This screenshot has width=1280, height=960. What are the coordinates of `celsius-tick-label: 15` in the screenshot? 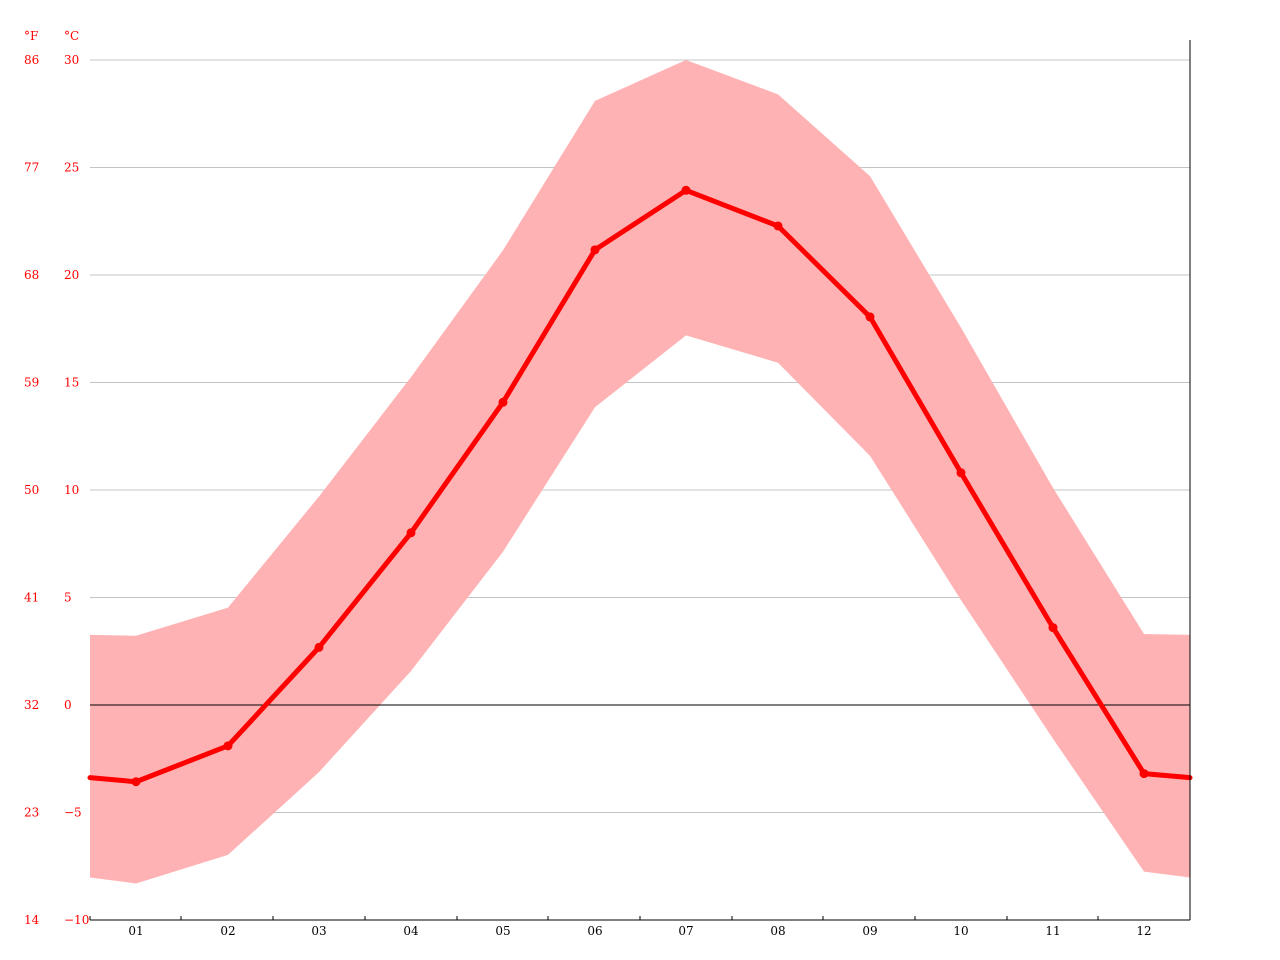 It's located at (71, 383).